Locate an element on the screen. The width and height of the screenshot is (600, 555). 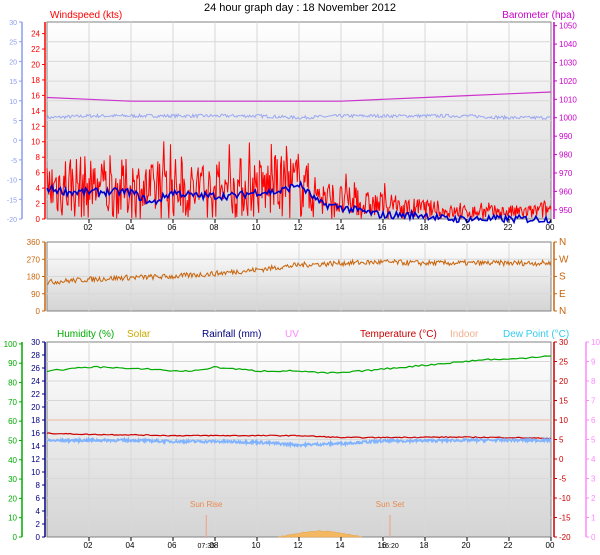
barometer-axis-tick-label: 1040 is located at coordinates (568, 44).